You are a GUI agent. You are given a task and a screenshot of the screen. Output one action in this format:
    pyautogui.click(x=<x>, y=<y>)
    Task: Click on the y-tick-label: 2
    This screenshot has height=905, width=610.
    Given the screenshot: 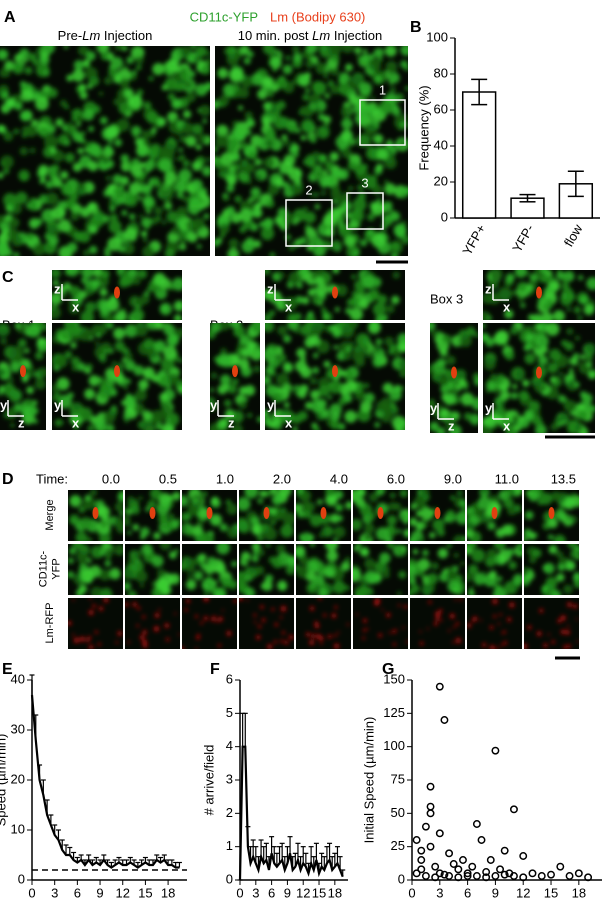 What is the action you would take?
    pyautogui.click(x=229, y=812)
    